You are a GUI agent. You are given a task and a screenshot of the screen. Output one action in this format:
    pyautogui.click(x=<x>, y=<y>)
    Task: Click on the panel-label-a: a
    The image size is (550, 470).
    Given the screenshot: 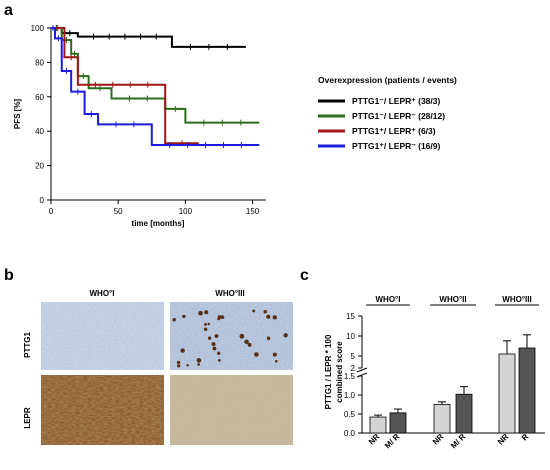 What is the action you would take?
    pyautogui.click(x=8, y=10)
    